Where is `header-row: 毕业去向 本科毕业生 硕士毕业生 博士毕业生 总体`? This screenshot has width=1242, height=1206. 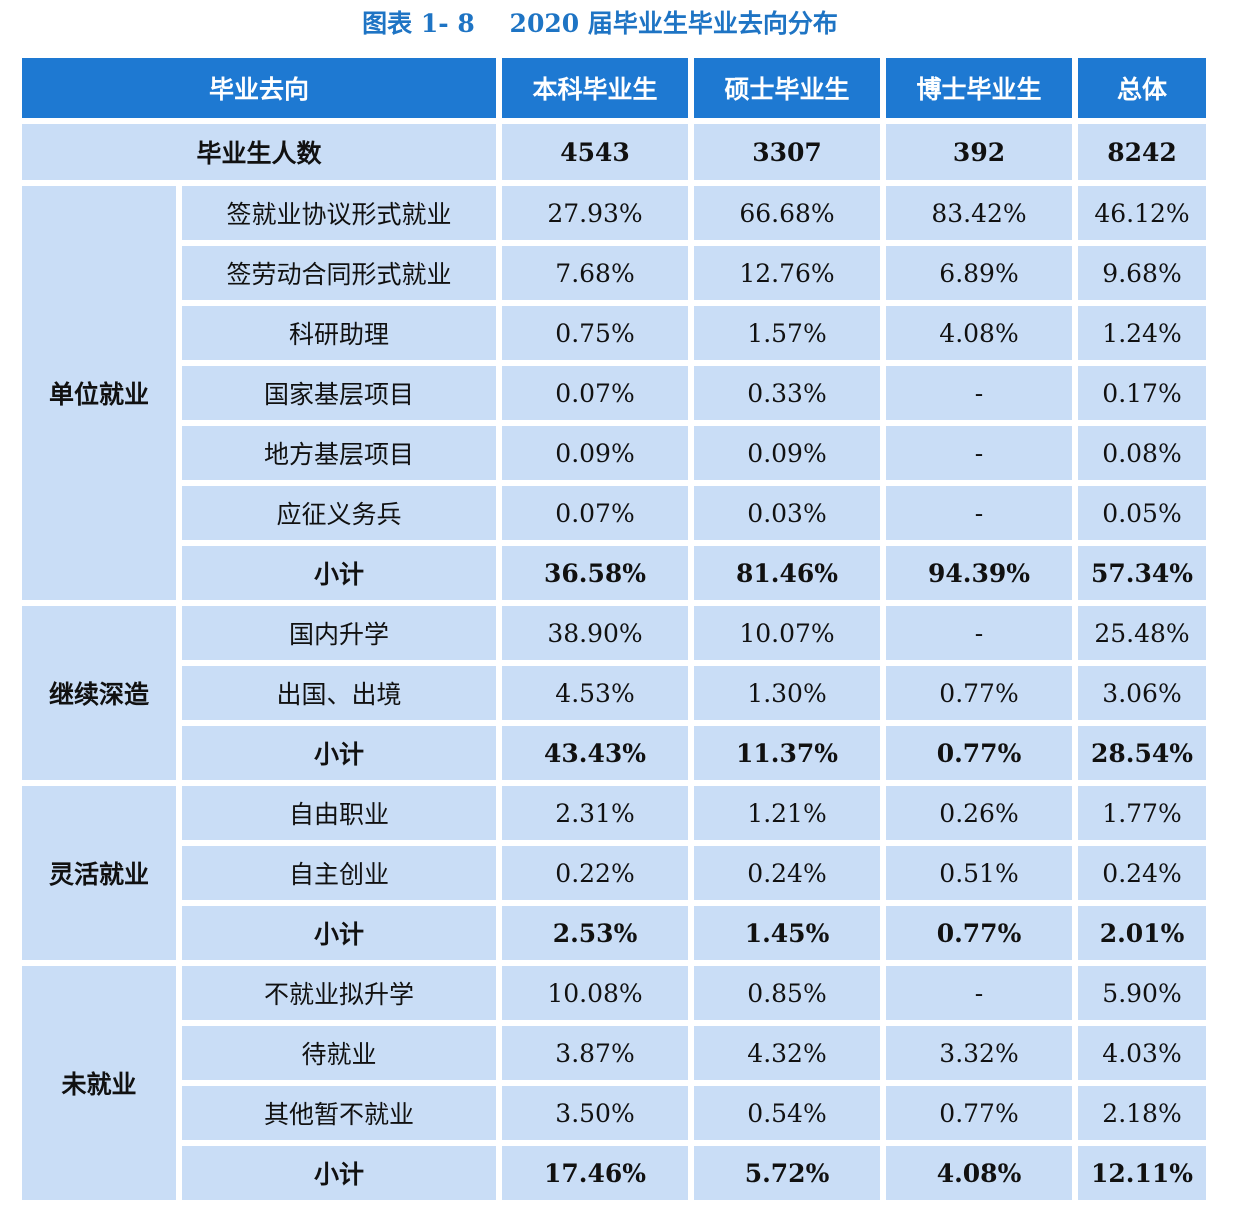
header-row: 毕业去向 本科毕业生 硕士毕业生 博士毕业生 总体 is located at coordinates (614, 88).